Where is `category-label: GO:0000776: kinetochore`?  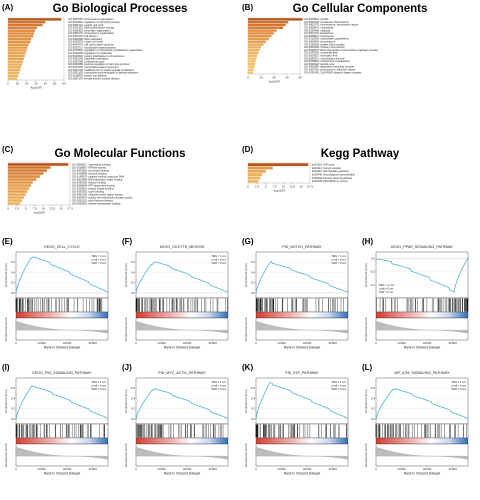 category-label: GO:0000776: kinetochore is located at coordinates (319, 33).